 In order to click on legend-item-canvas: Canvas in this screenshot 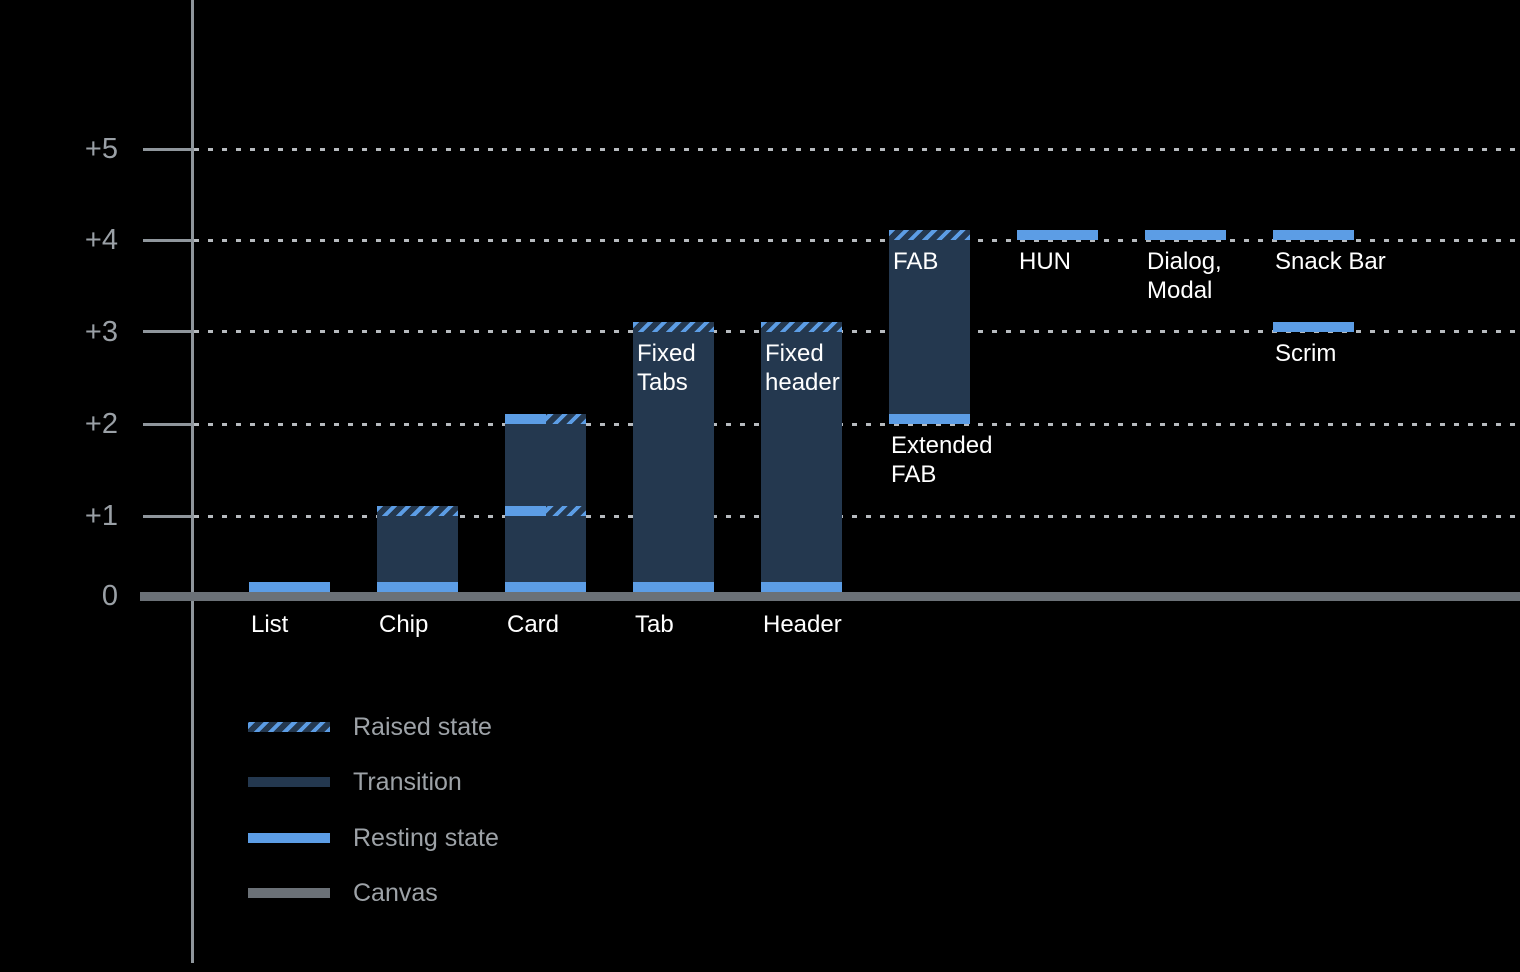, I will do `click(395, 893)`.